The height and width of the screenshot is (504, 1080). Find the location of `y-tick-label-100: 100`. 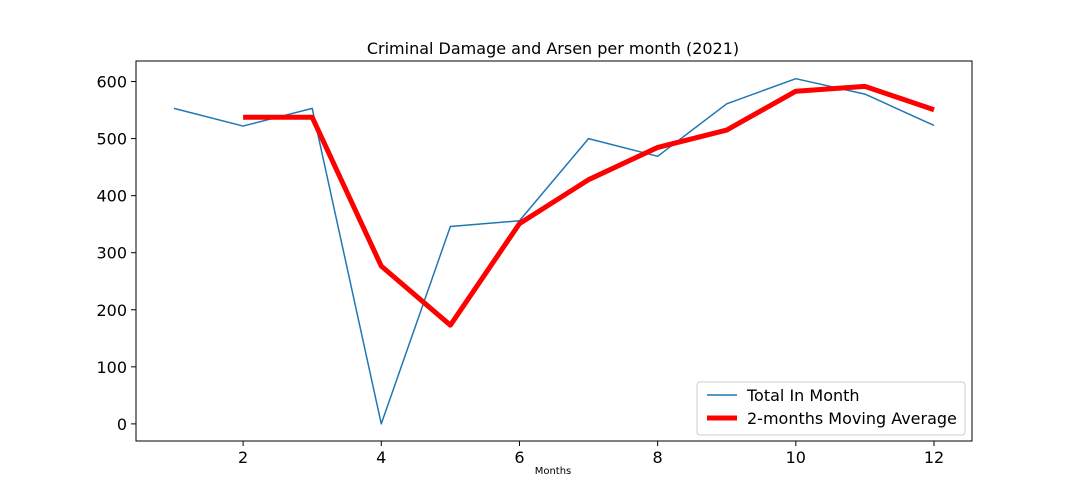

y-tick-label-100: 100 is located at coordinates (111, 367).